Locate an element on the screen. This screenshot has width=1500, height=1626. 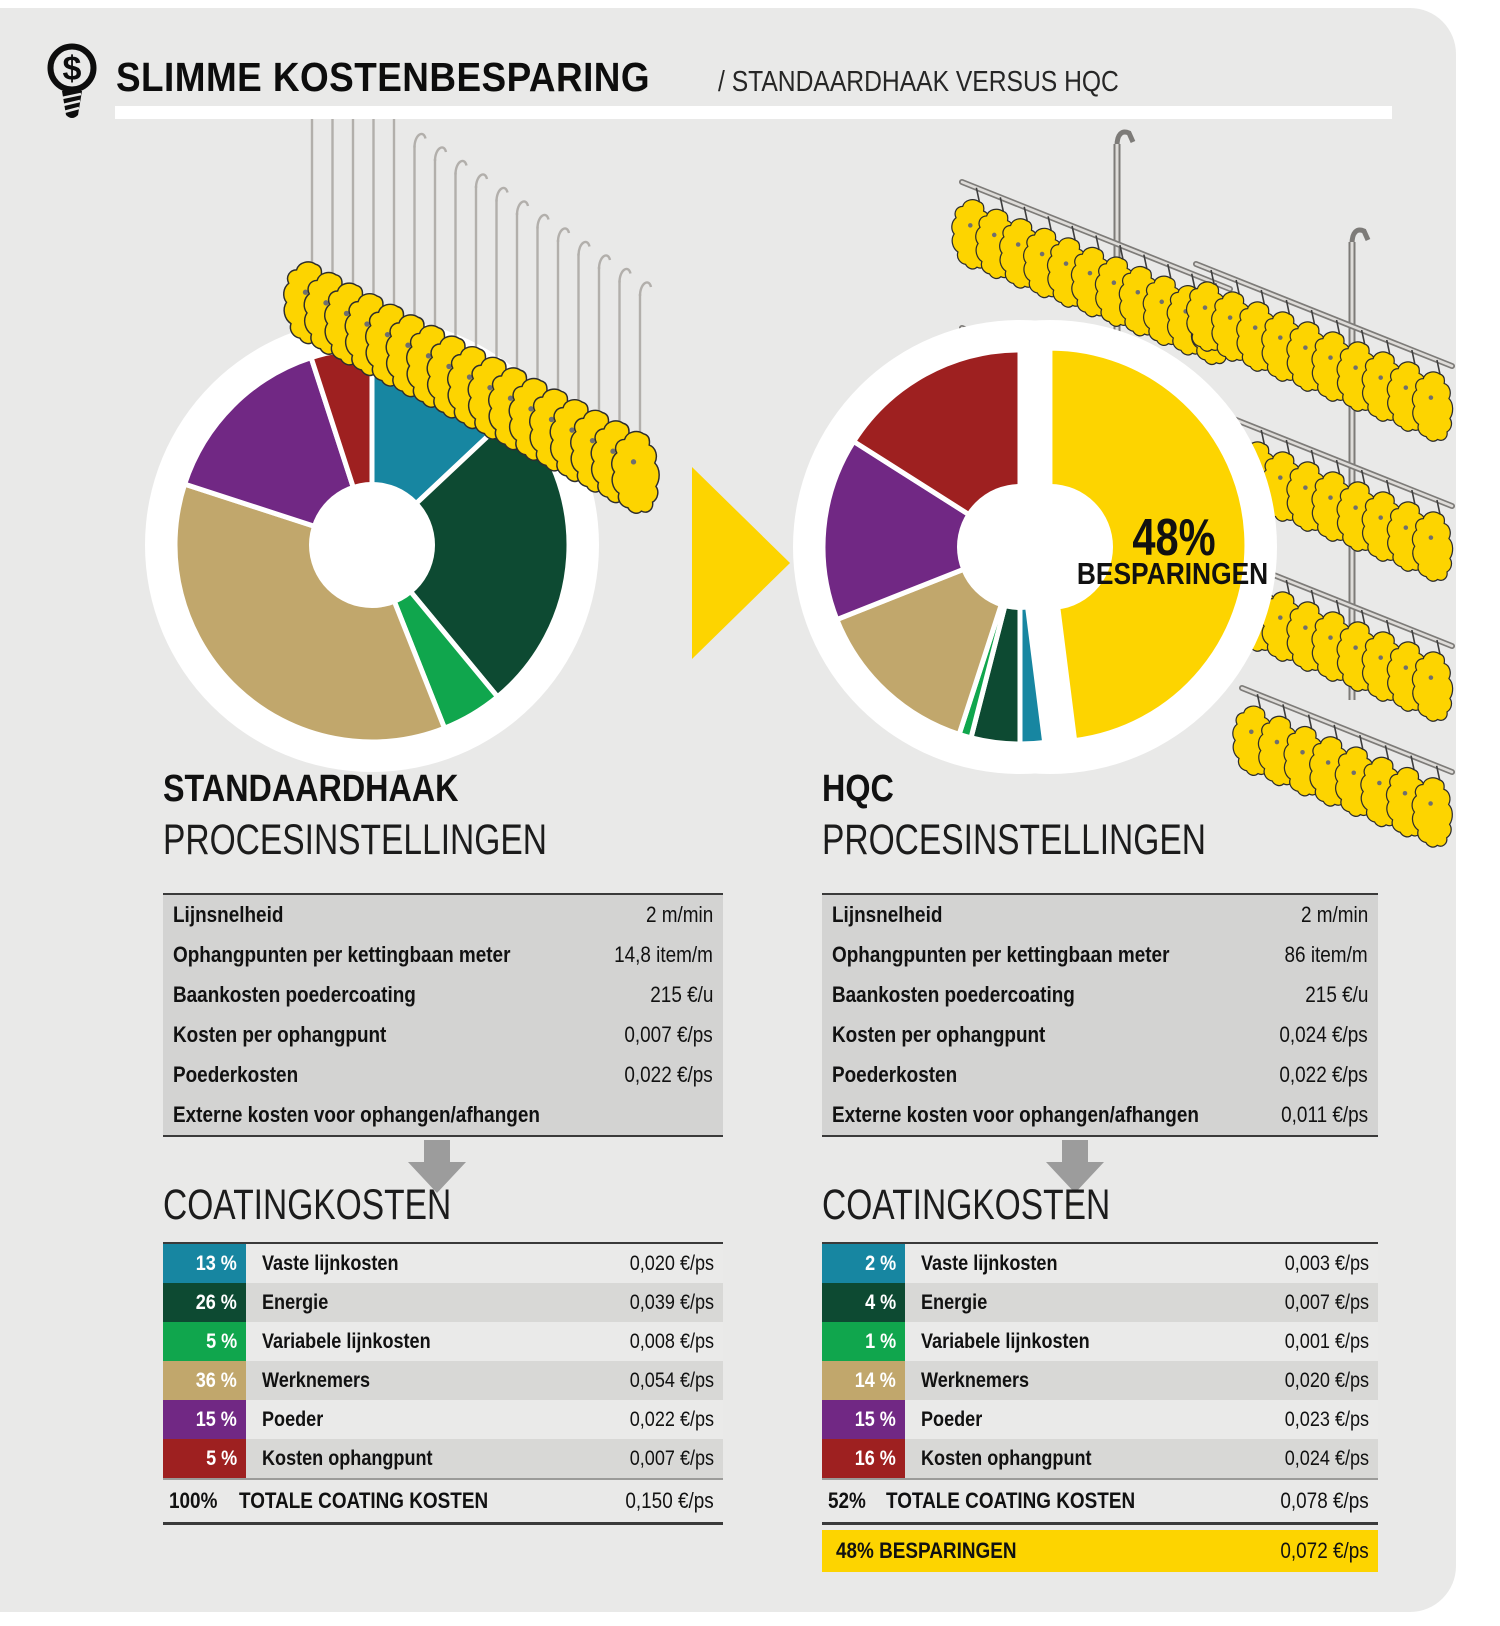
total-pct: 100% is located at coordinates (193, 1500).